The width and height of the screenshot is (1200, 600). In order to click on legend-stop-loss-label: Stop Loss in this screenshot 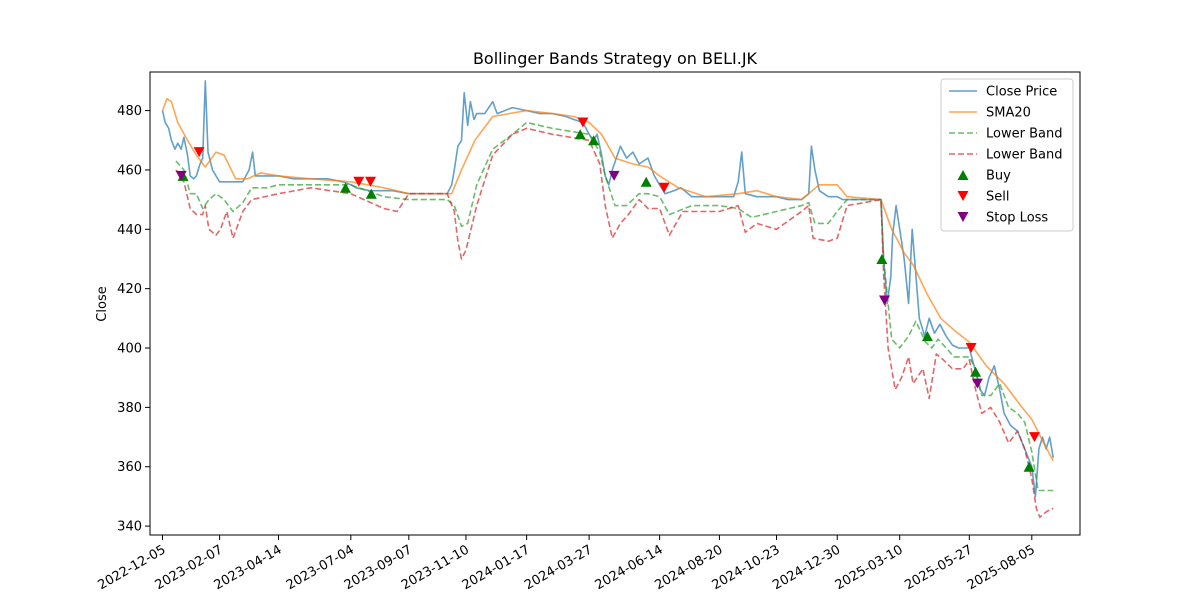, I will do `click(1017, 218)`.